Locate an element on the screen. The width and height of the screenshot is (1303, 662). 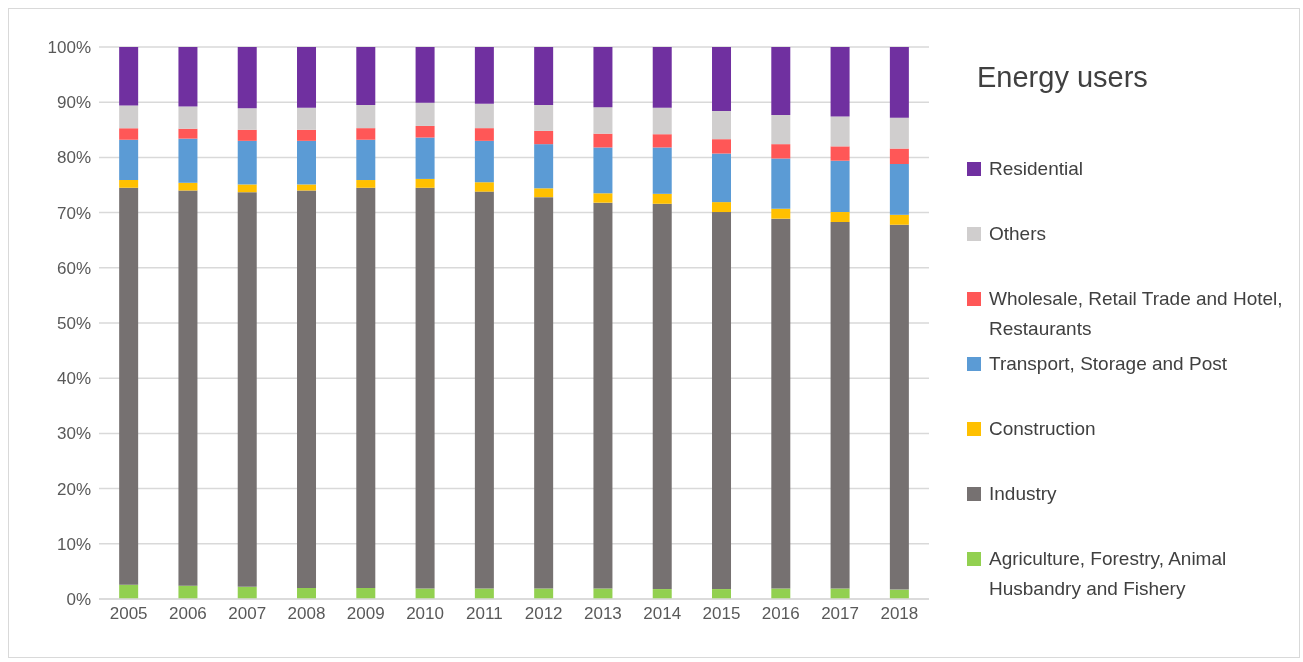
y-tick-label: 10% is located at coordinates (73, 544).